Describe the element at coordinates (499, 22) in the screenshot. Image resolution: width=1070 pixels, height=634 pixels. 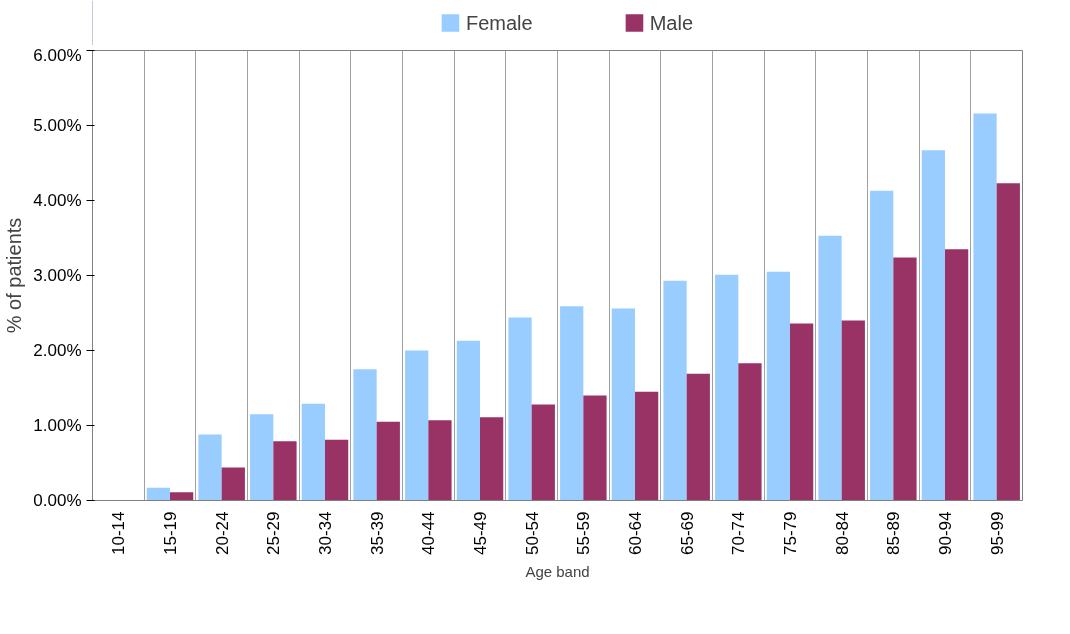
I see `legend-label: Female` at that location.